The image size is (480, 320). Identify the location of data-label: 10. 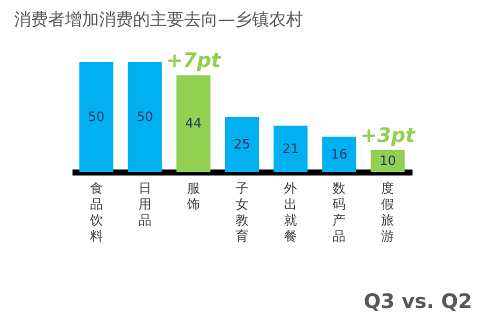
(387, 161).